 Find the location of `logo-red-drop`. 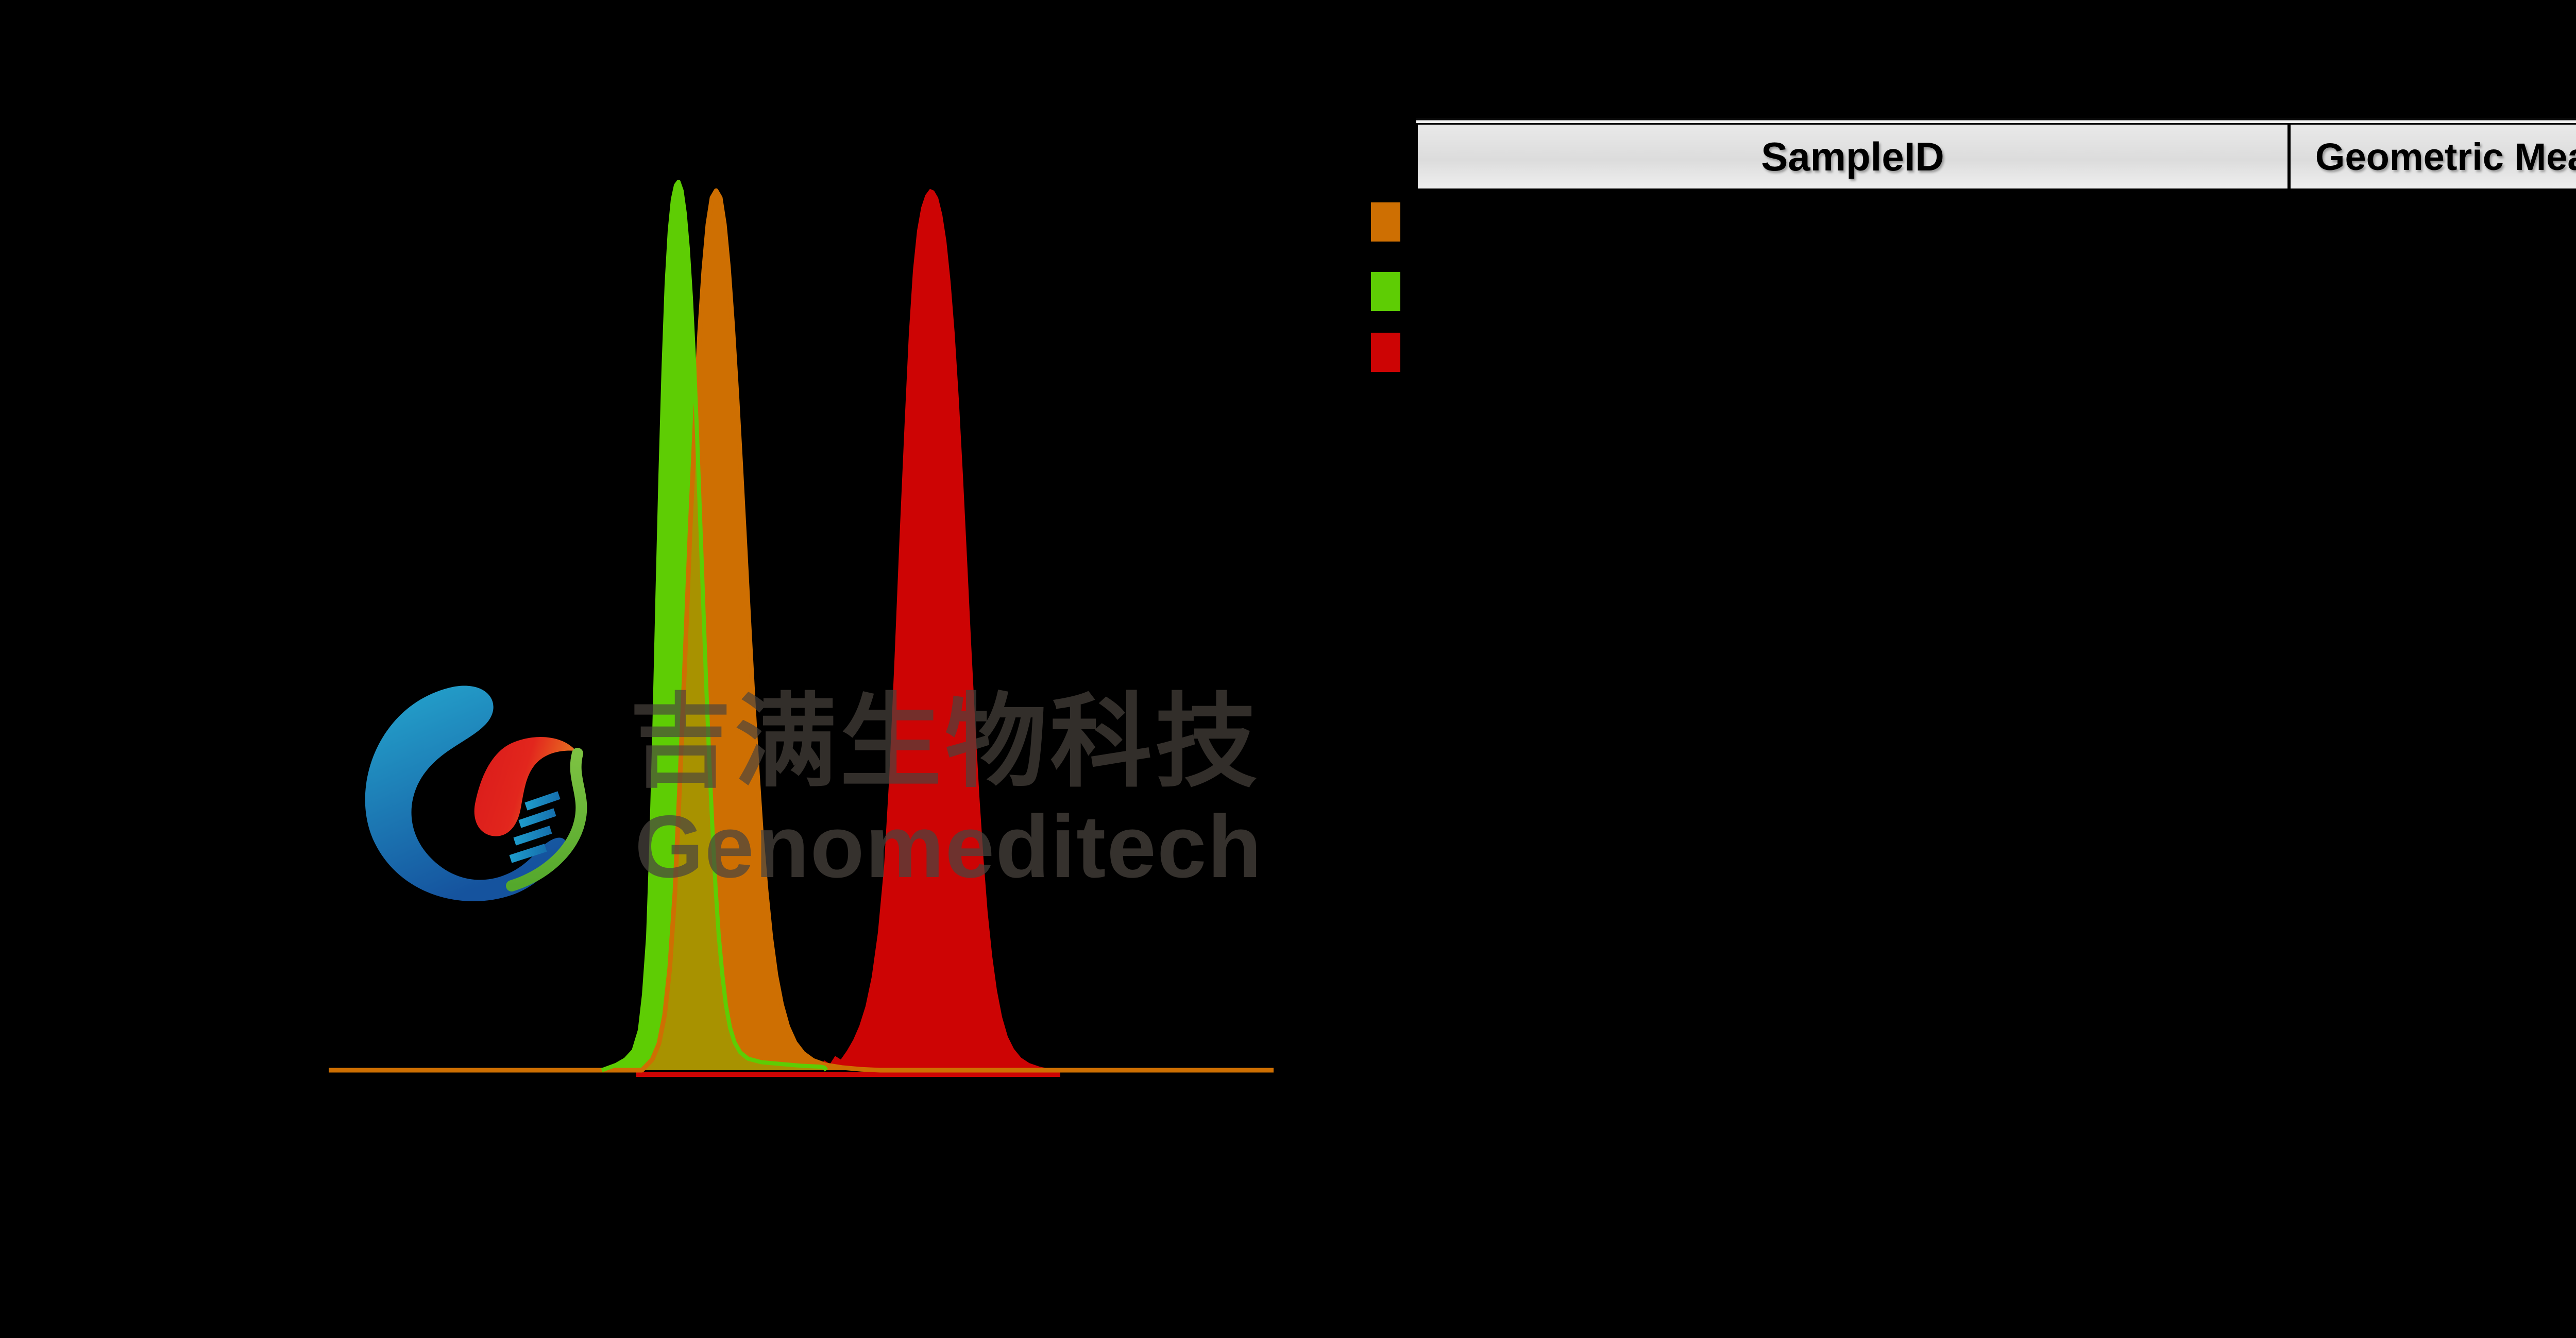

logo-red-drop is located at coordinates (525, 786).